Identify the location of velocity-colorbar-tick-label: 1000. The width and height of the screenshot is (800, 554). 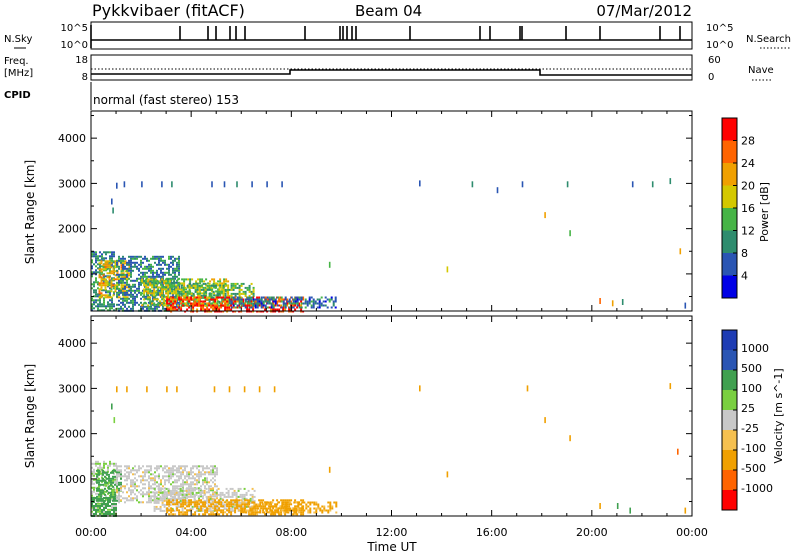
(755, 348).